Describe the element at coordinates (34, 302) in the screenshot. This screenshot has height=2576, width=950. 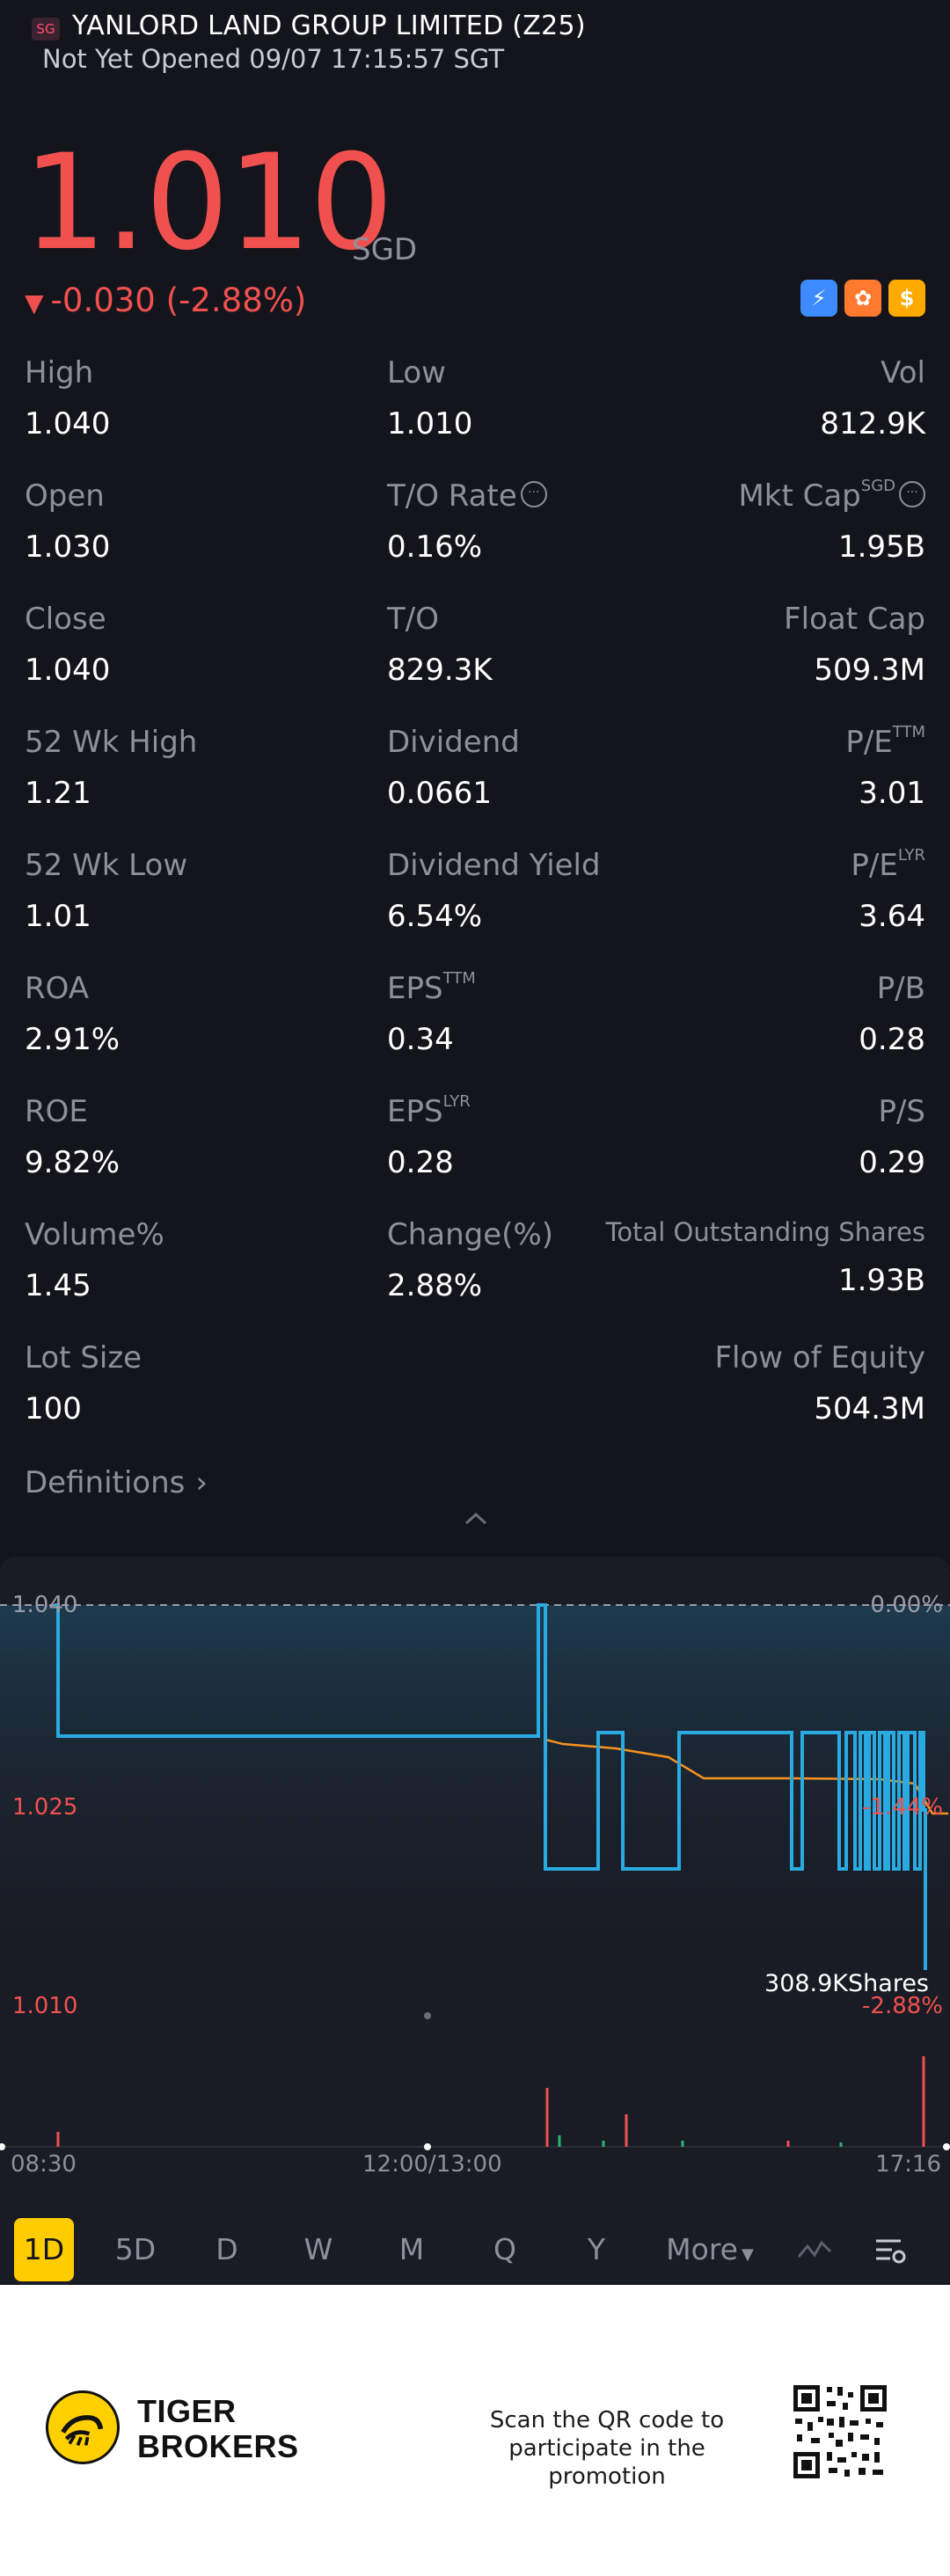
I see `down-arrow-icon: ▼` at that location.